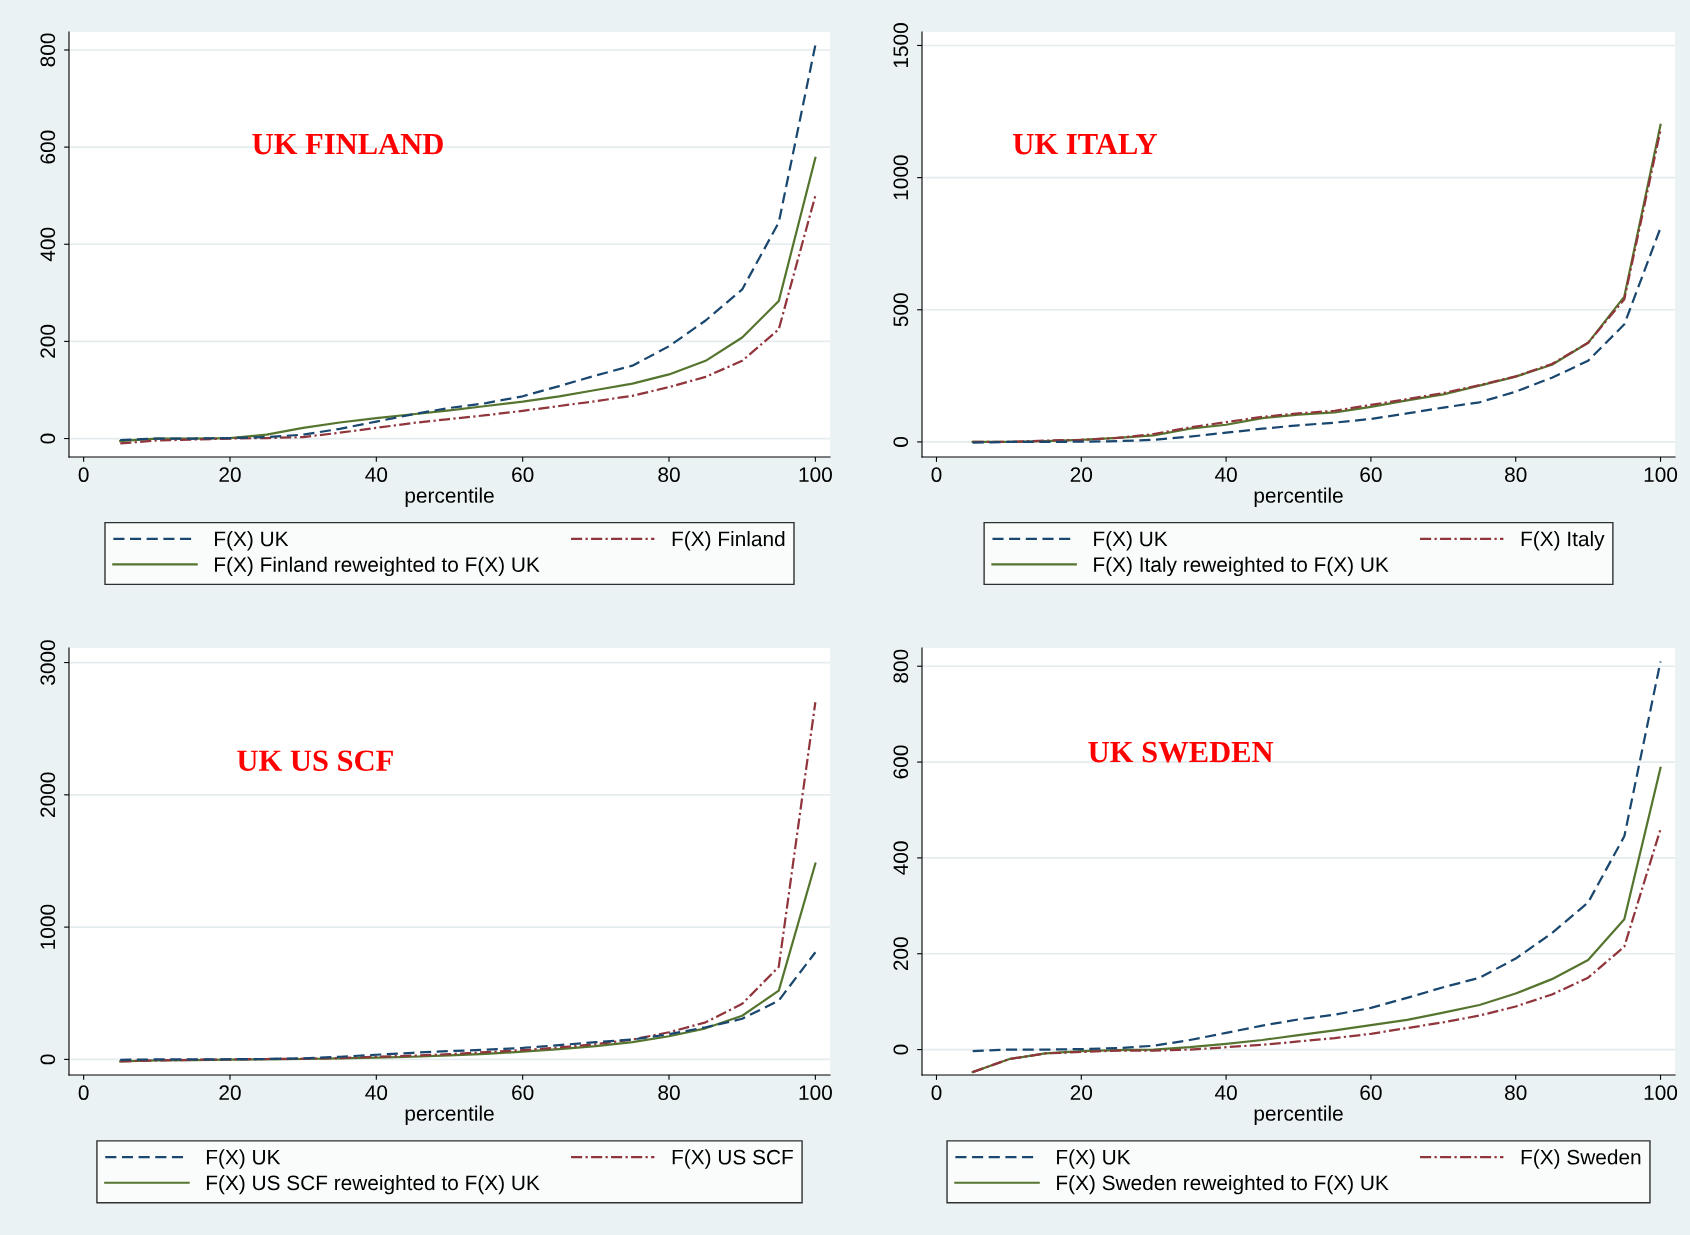 Image resolution: width=1690 pixels, height=1235 pixels. I want to click on legend-label: F(X) Finland, so click(728, 541).